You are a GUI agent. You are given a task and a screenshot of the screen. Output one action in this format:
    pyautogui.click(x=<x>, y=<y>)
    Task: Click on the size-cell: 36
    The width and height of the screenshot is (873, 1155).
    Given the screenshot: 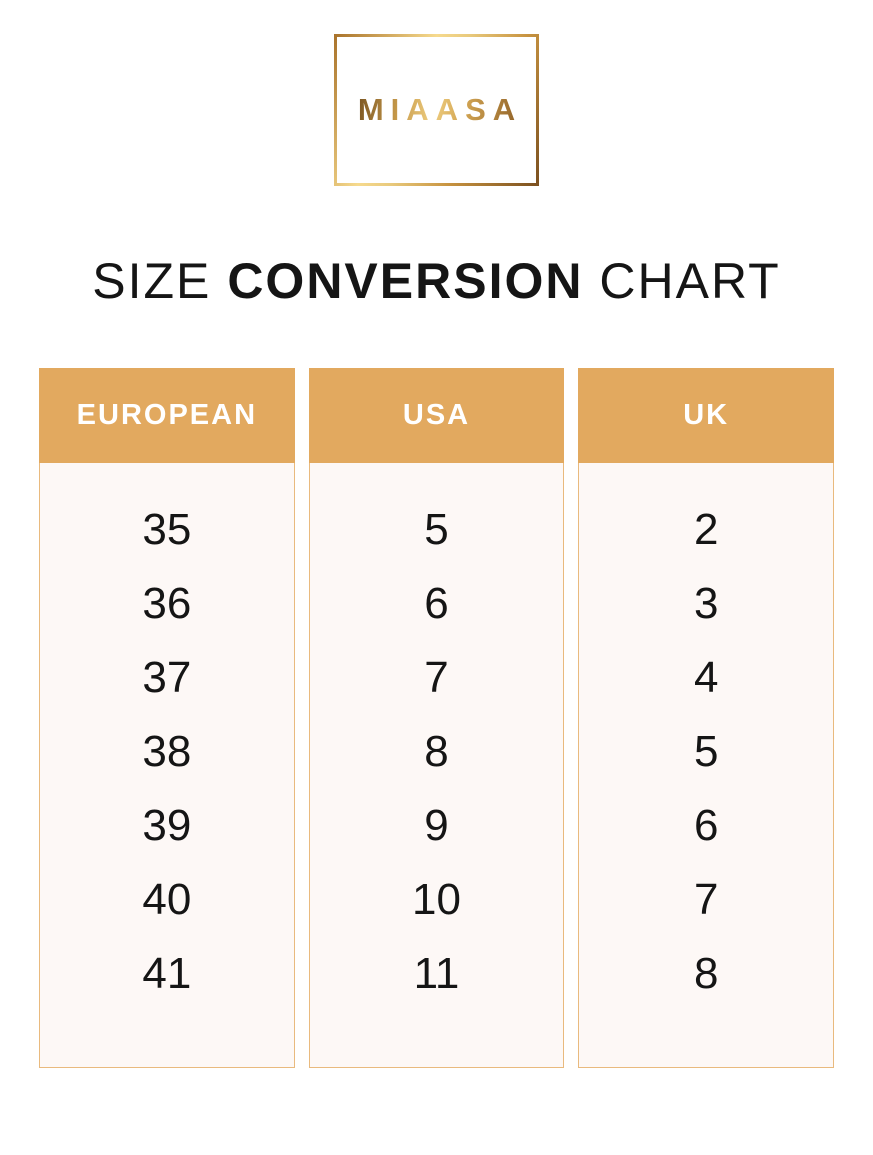 What is the action you would take?
    pyautogui.click(x=167, y=603)
    